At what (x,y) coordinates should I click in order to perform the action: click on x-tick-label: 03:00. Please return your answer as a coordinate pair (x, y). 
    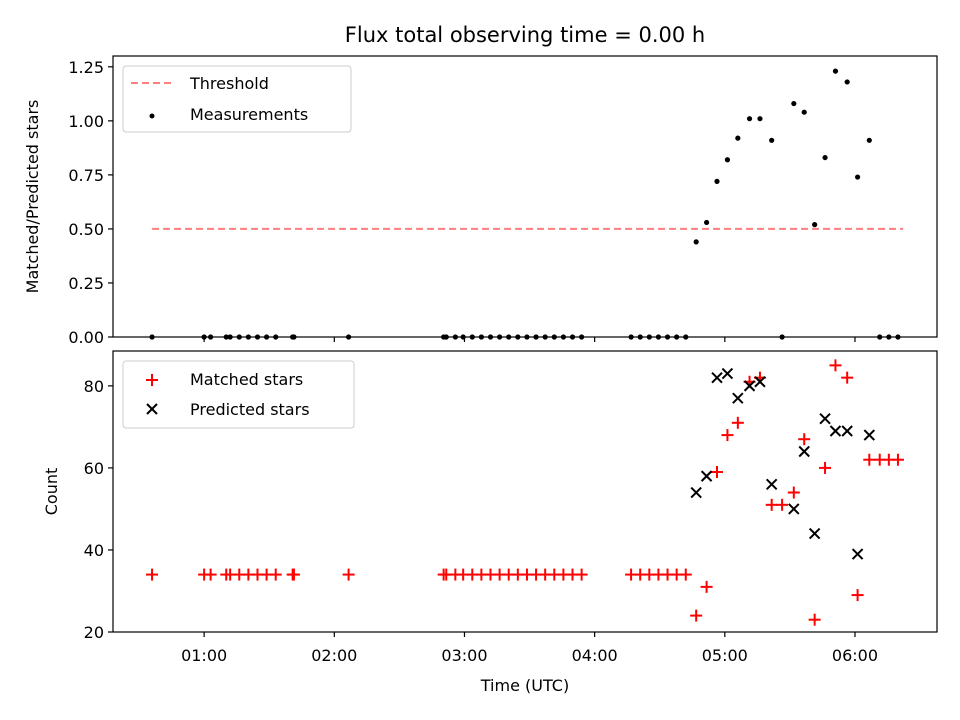
    Looking at the image, I should click on (464, 655).